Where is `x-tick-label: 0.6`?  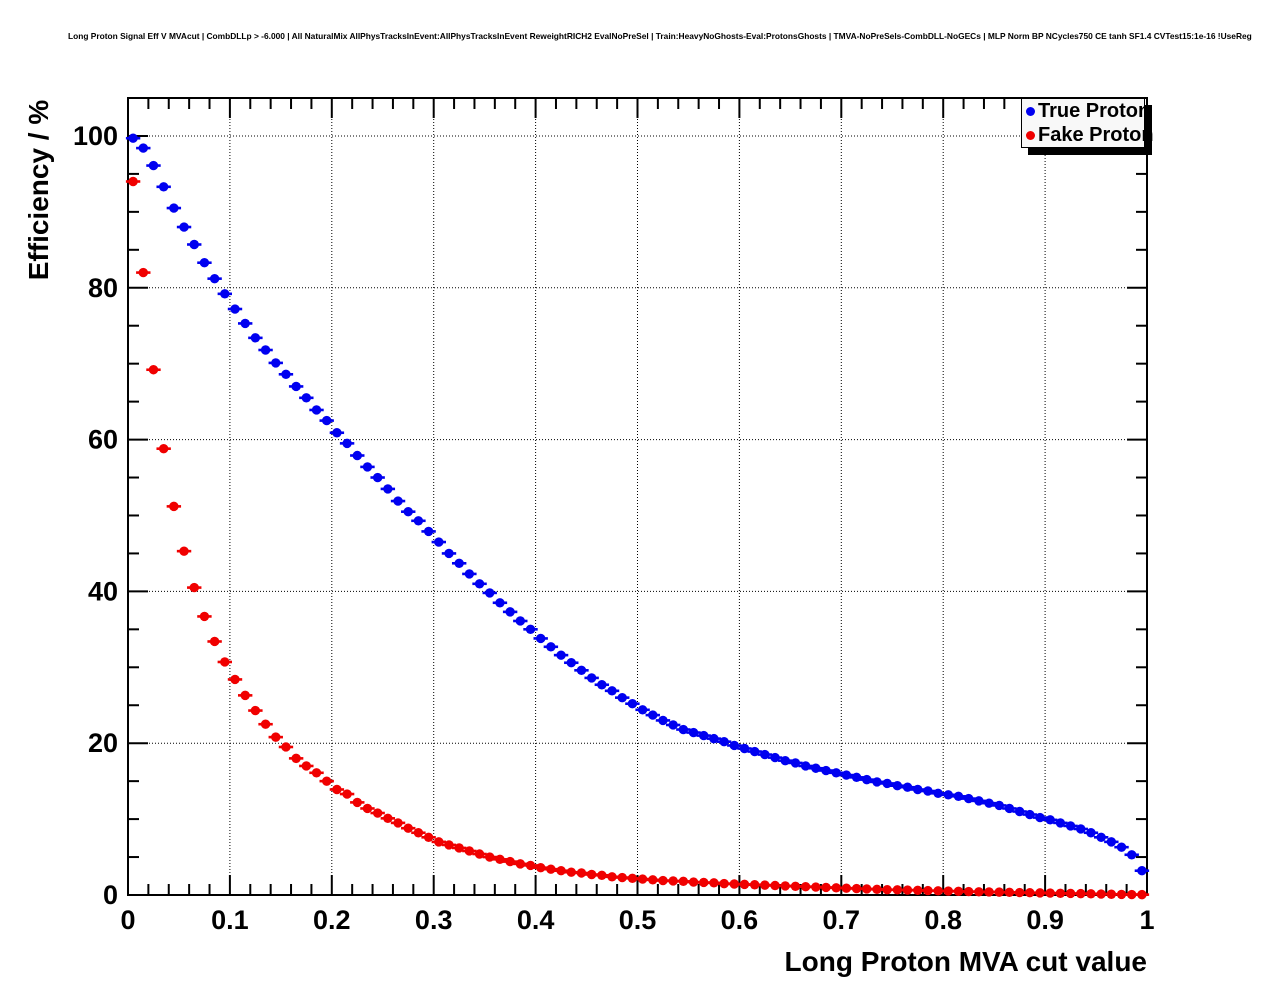 x-tick-label: 0.6 is located at coordinates (740, 920).